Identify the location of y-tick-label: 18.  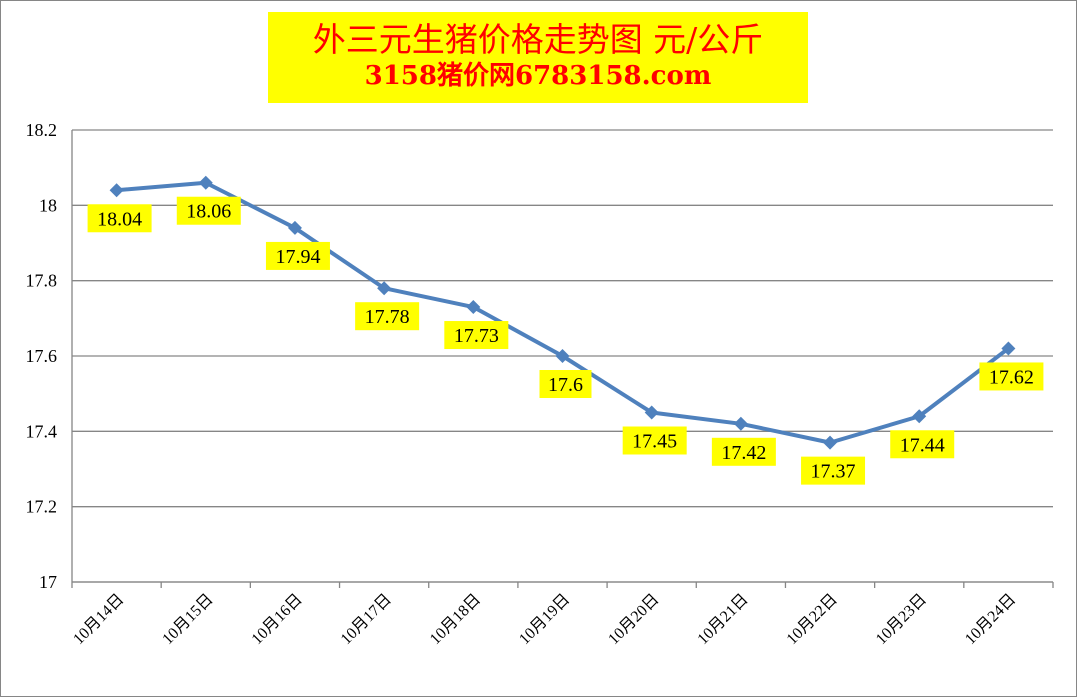
(48, 205).